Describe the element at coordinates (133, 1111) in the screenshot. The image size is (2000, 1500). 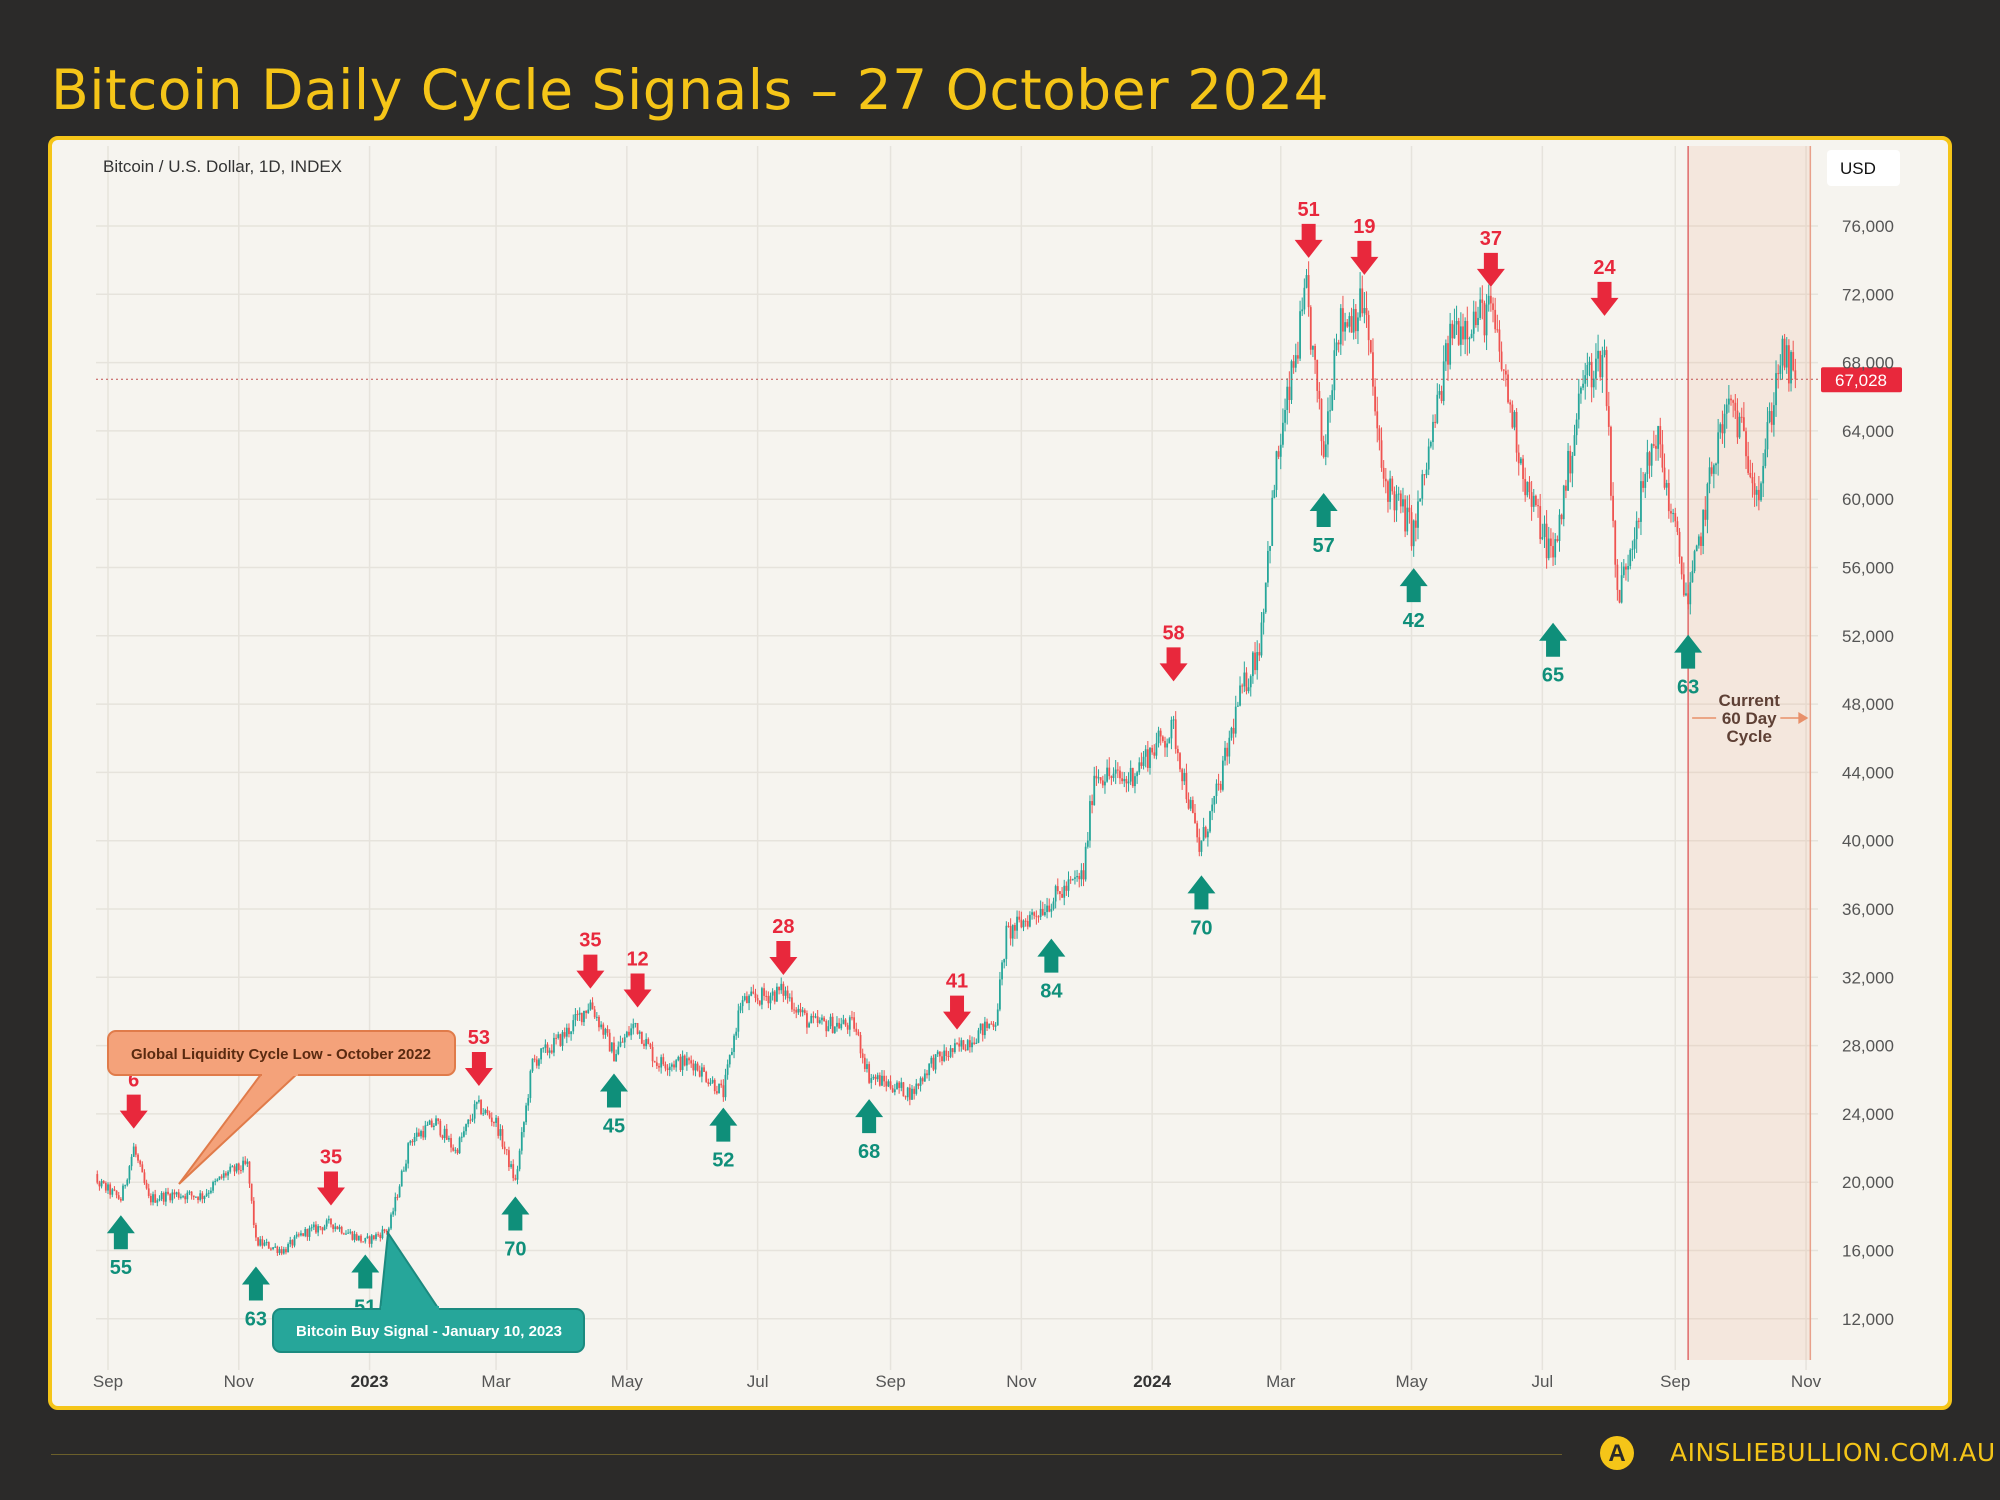
I see `sell-arrow-icon` at that location.